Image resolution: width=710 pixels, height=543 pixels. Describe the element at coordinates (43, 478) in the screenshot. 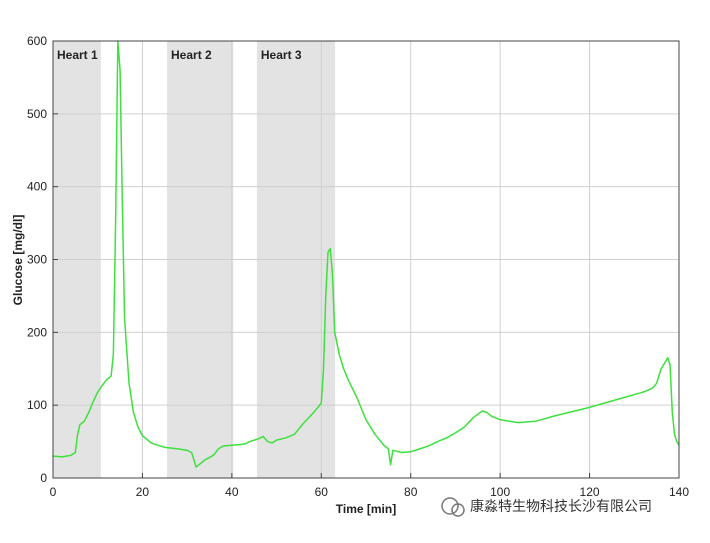

I see `y-tick-label: 0` at that location.